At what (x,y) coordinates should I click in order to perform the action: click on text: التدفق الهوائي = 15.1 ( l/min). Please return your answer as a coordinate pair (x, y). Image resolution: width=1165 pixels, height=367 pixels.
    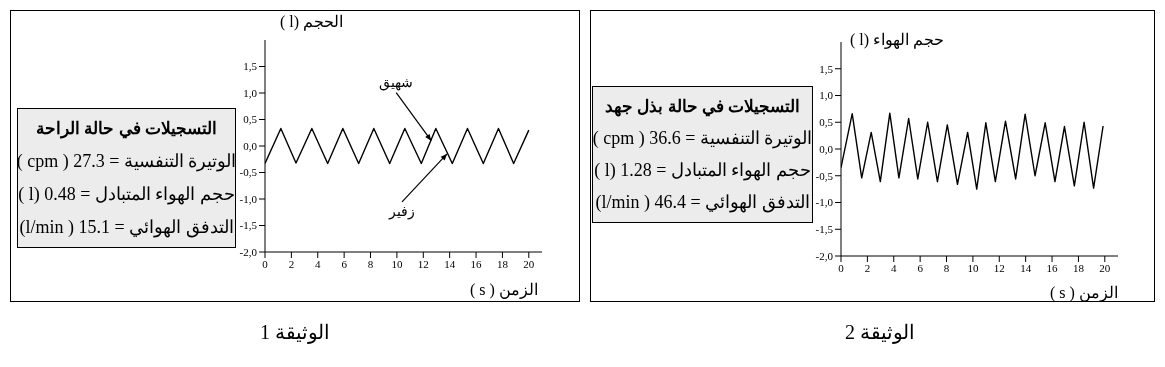
    Looking at the image, I should click on (126, 226).